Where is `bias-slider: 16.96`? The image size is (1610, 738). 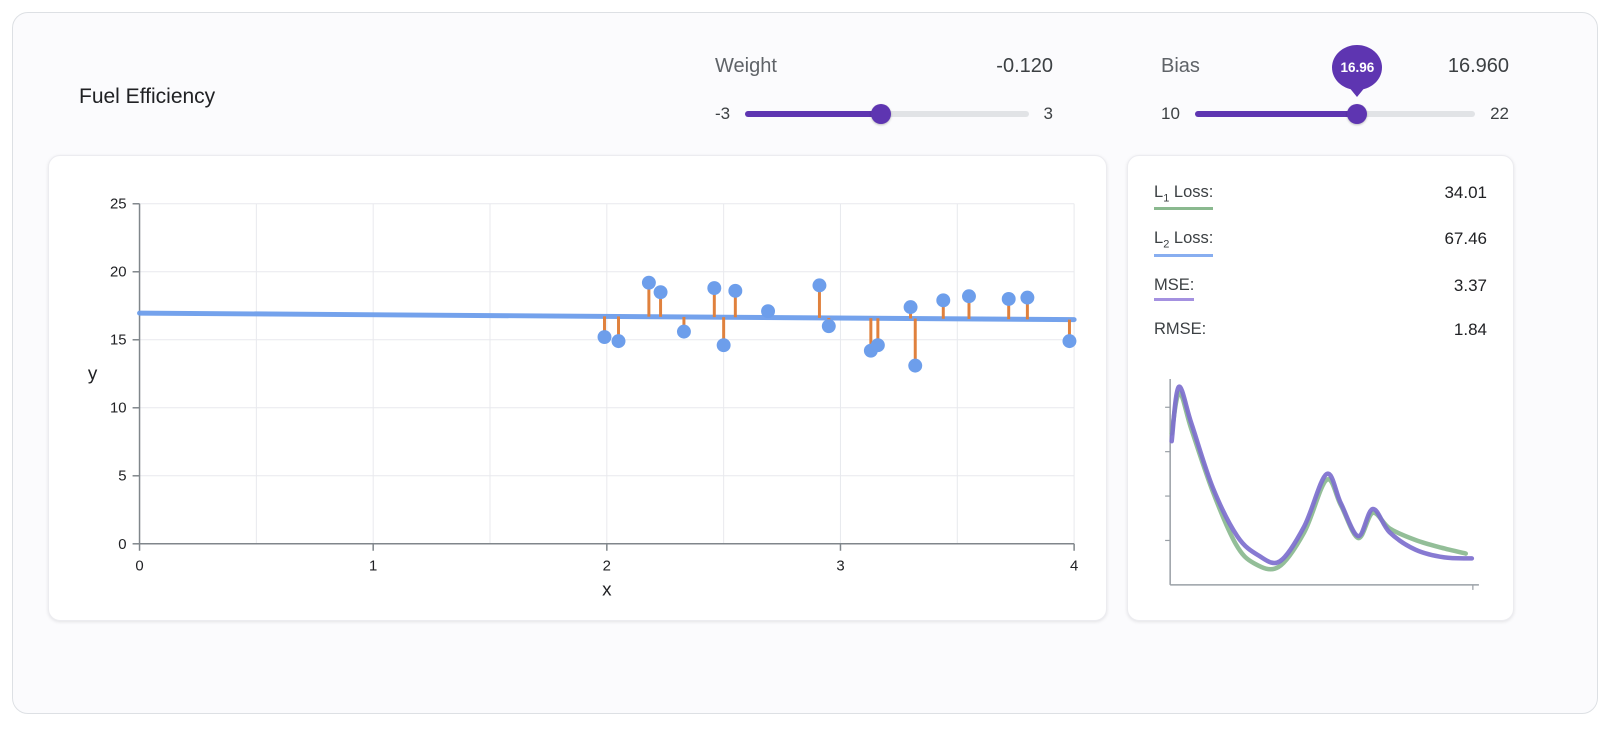 bias-slider: 16.96 is located at coordinates (1335, 84).